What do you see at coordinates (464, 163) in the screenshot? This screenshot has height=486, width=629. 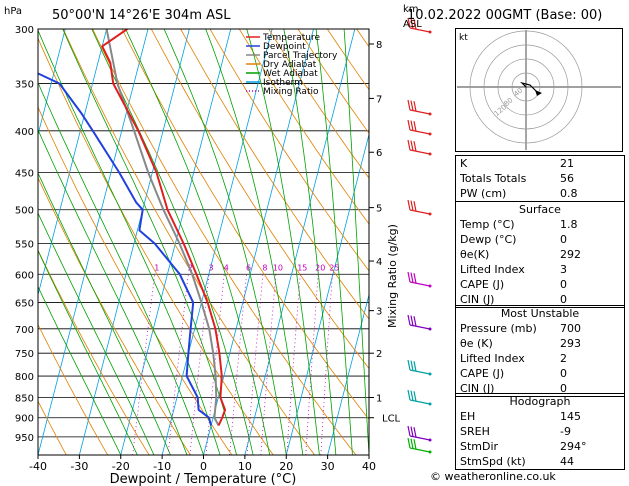 I see `index-label: K` at bounding box center [464, 163].